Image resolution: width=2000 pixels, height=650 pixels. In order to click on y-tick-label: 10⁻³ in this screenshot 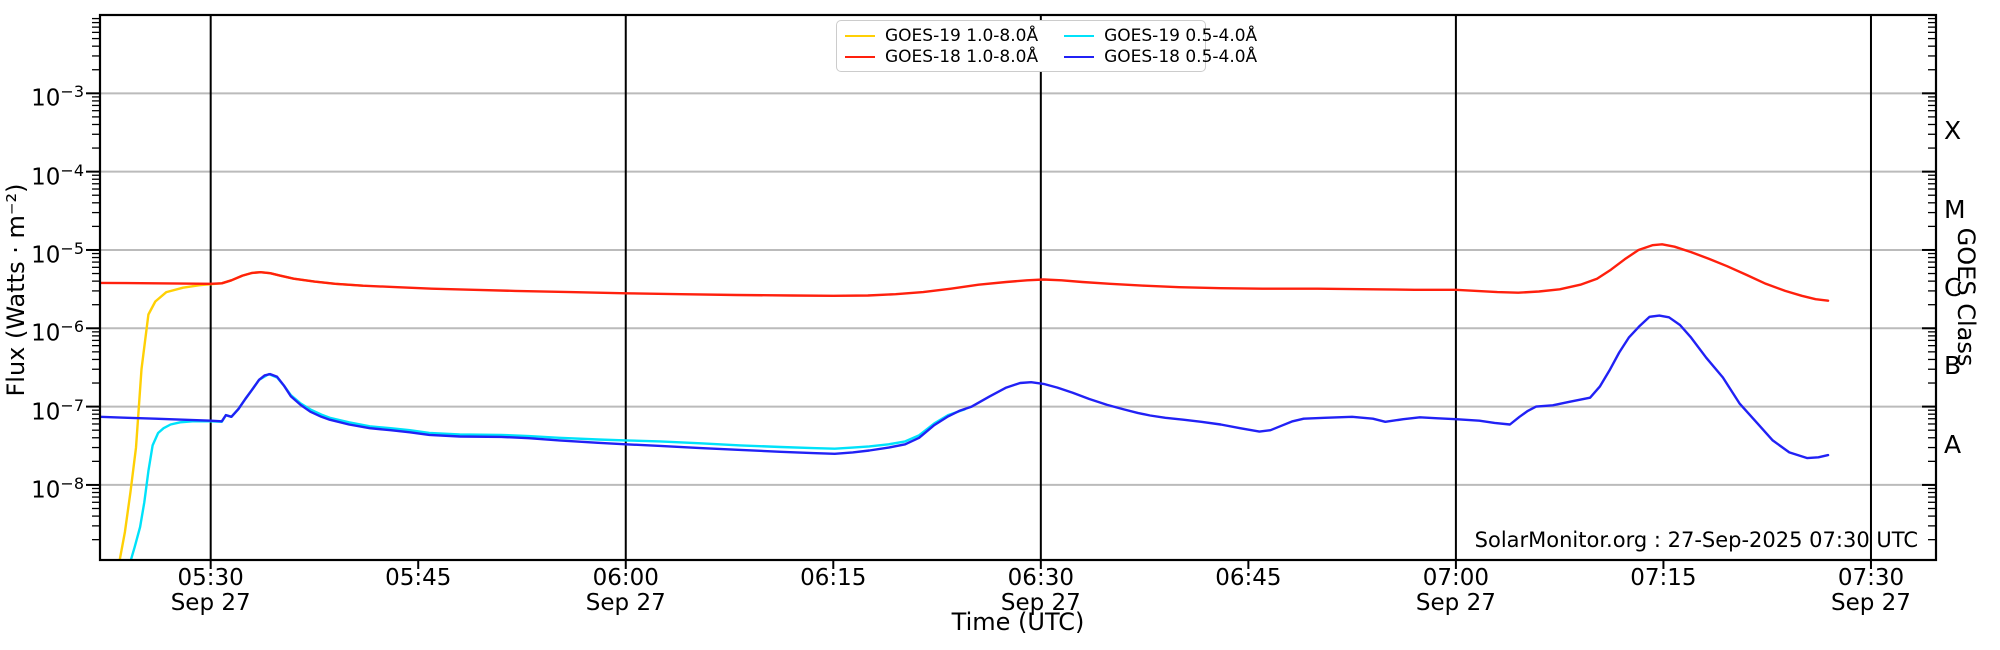, I will do `click(57, 97)`.